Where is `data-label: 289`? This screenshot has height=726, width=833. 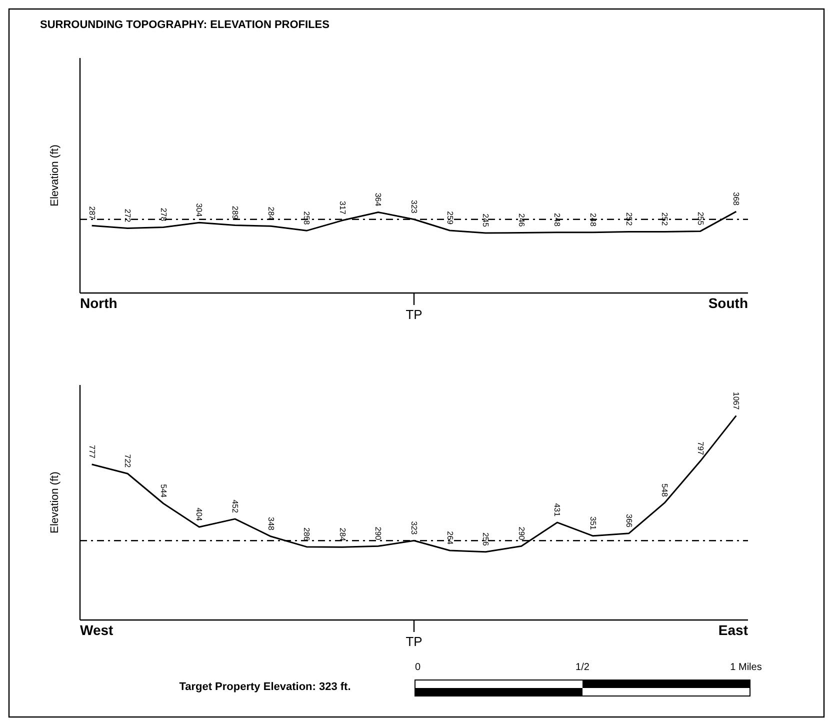
data-label: 289 is located at coordinates (235, 213).